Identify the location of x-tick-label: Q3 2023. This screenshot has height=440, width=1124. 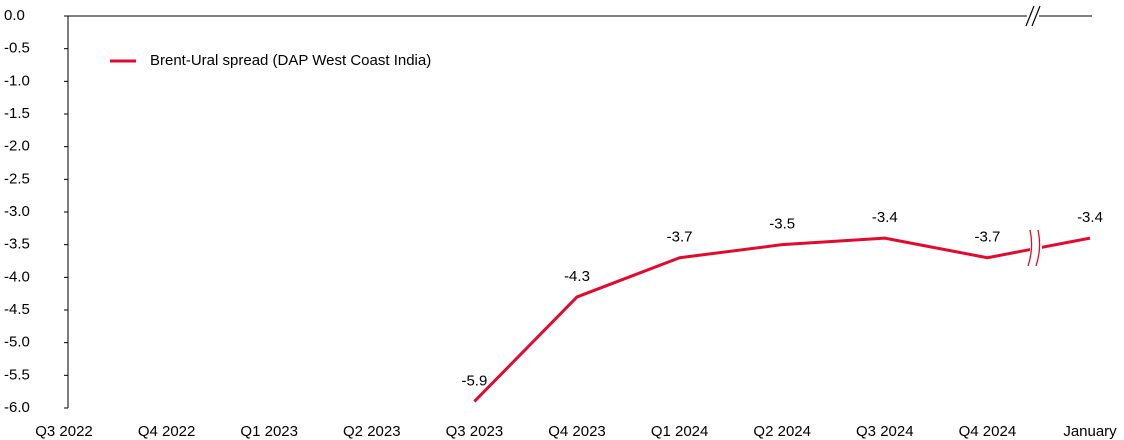
(475, 431).